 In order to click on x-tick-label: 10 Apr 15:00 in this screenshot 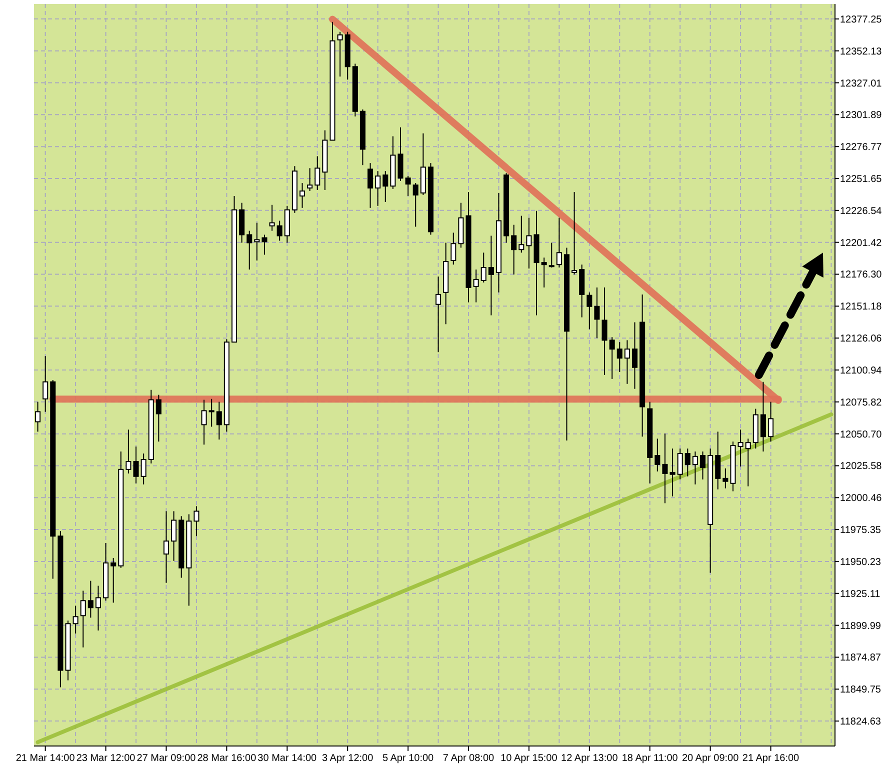, I will do `click(529, 758)`.